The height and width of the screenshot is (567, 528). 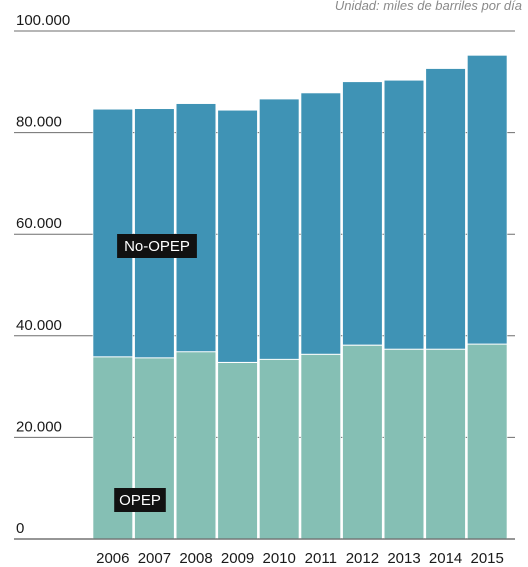 What do you see at coordinates (39, 426) in the screenshot?
I see `y-tick-label: 20.000` at bounding box center [39, 426].